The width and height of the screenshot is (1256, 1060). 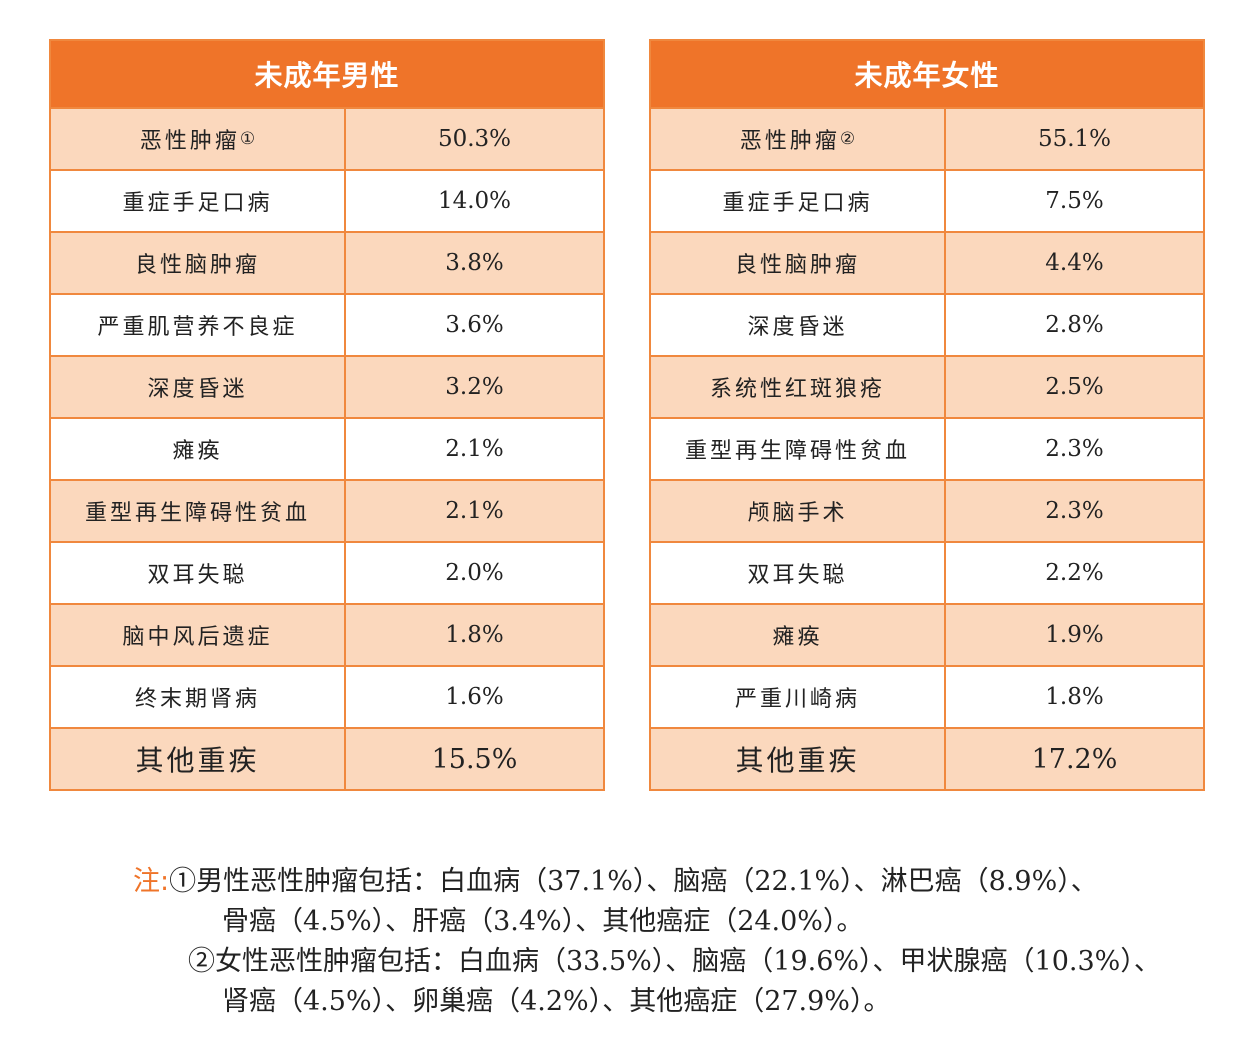 What do you see at coordinates (474, 201) in the screenshot?
I see `percentage-cell: 14.0%` at bounding box center [474, 201].